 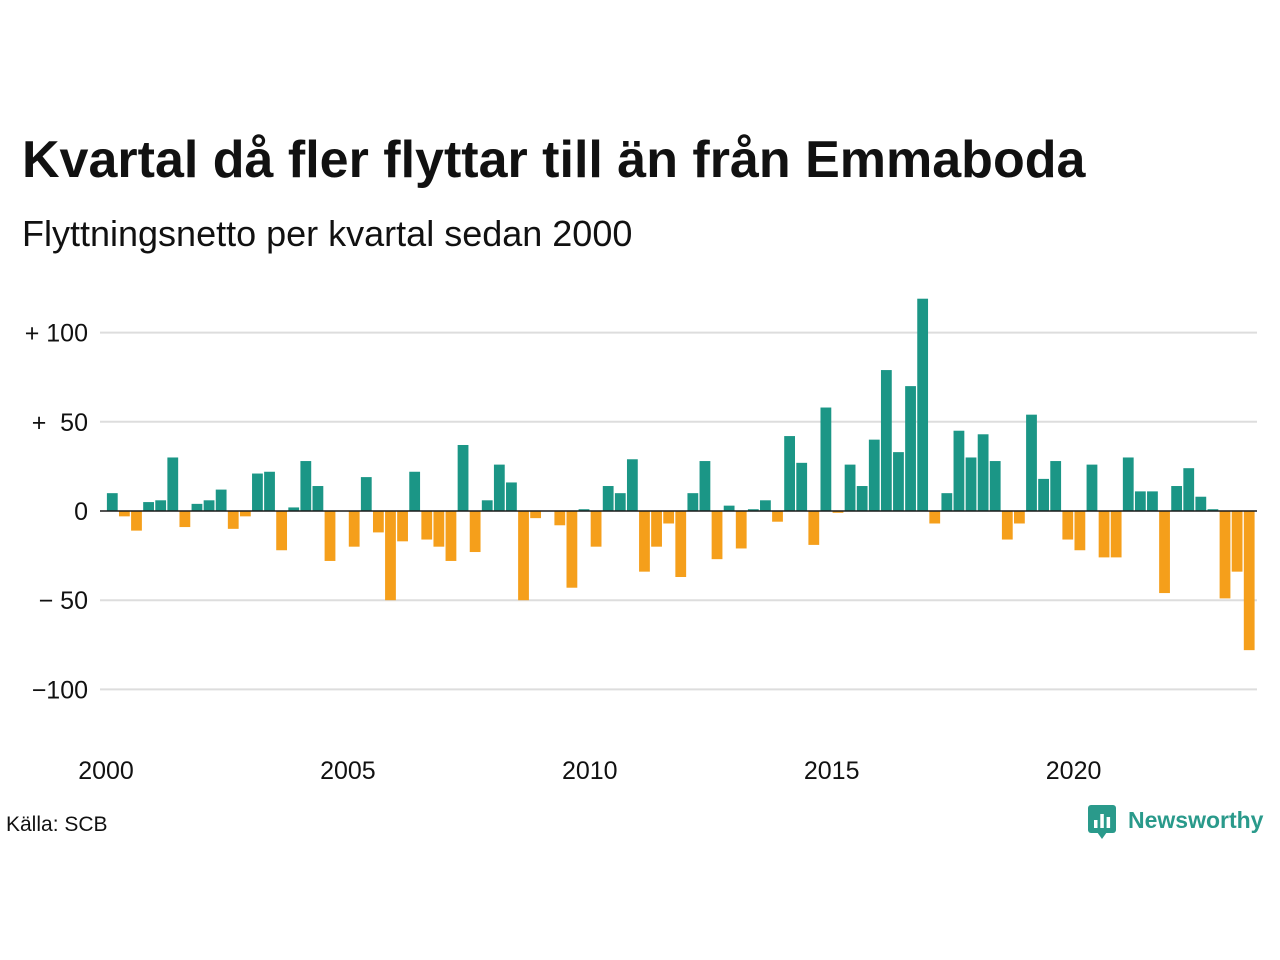 I want to click on bar-2007-q2, so click(x=463, y=477).